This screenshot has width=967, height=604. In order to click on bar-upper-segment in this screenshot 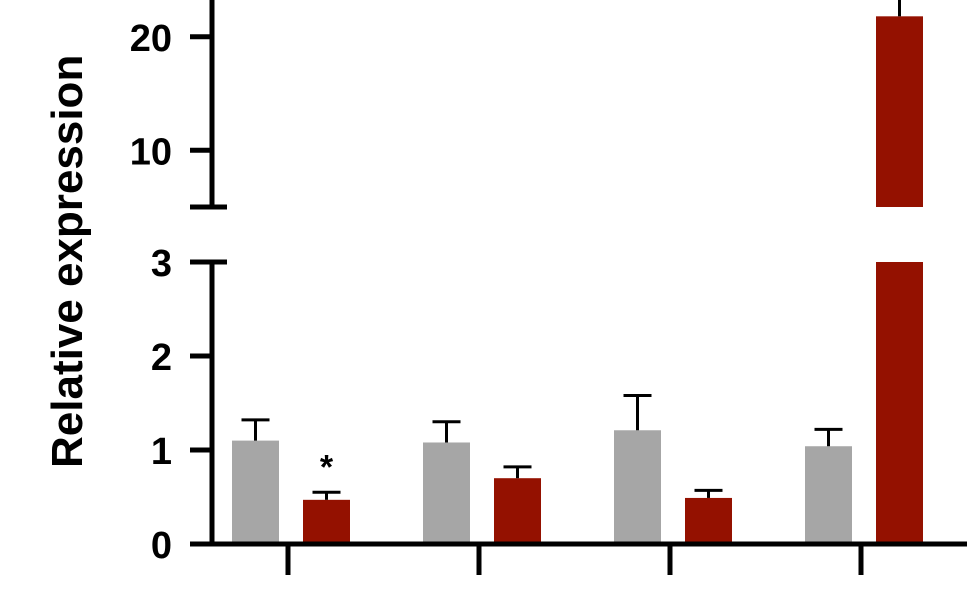, I will do `click(899, 111)`.